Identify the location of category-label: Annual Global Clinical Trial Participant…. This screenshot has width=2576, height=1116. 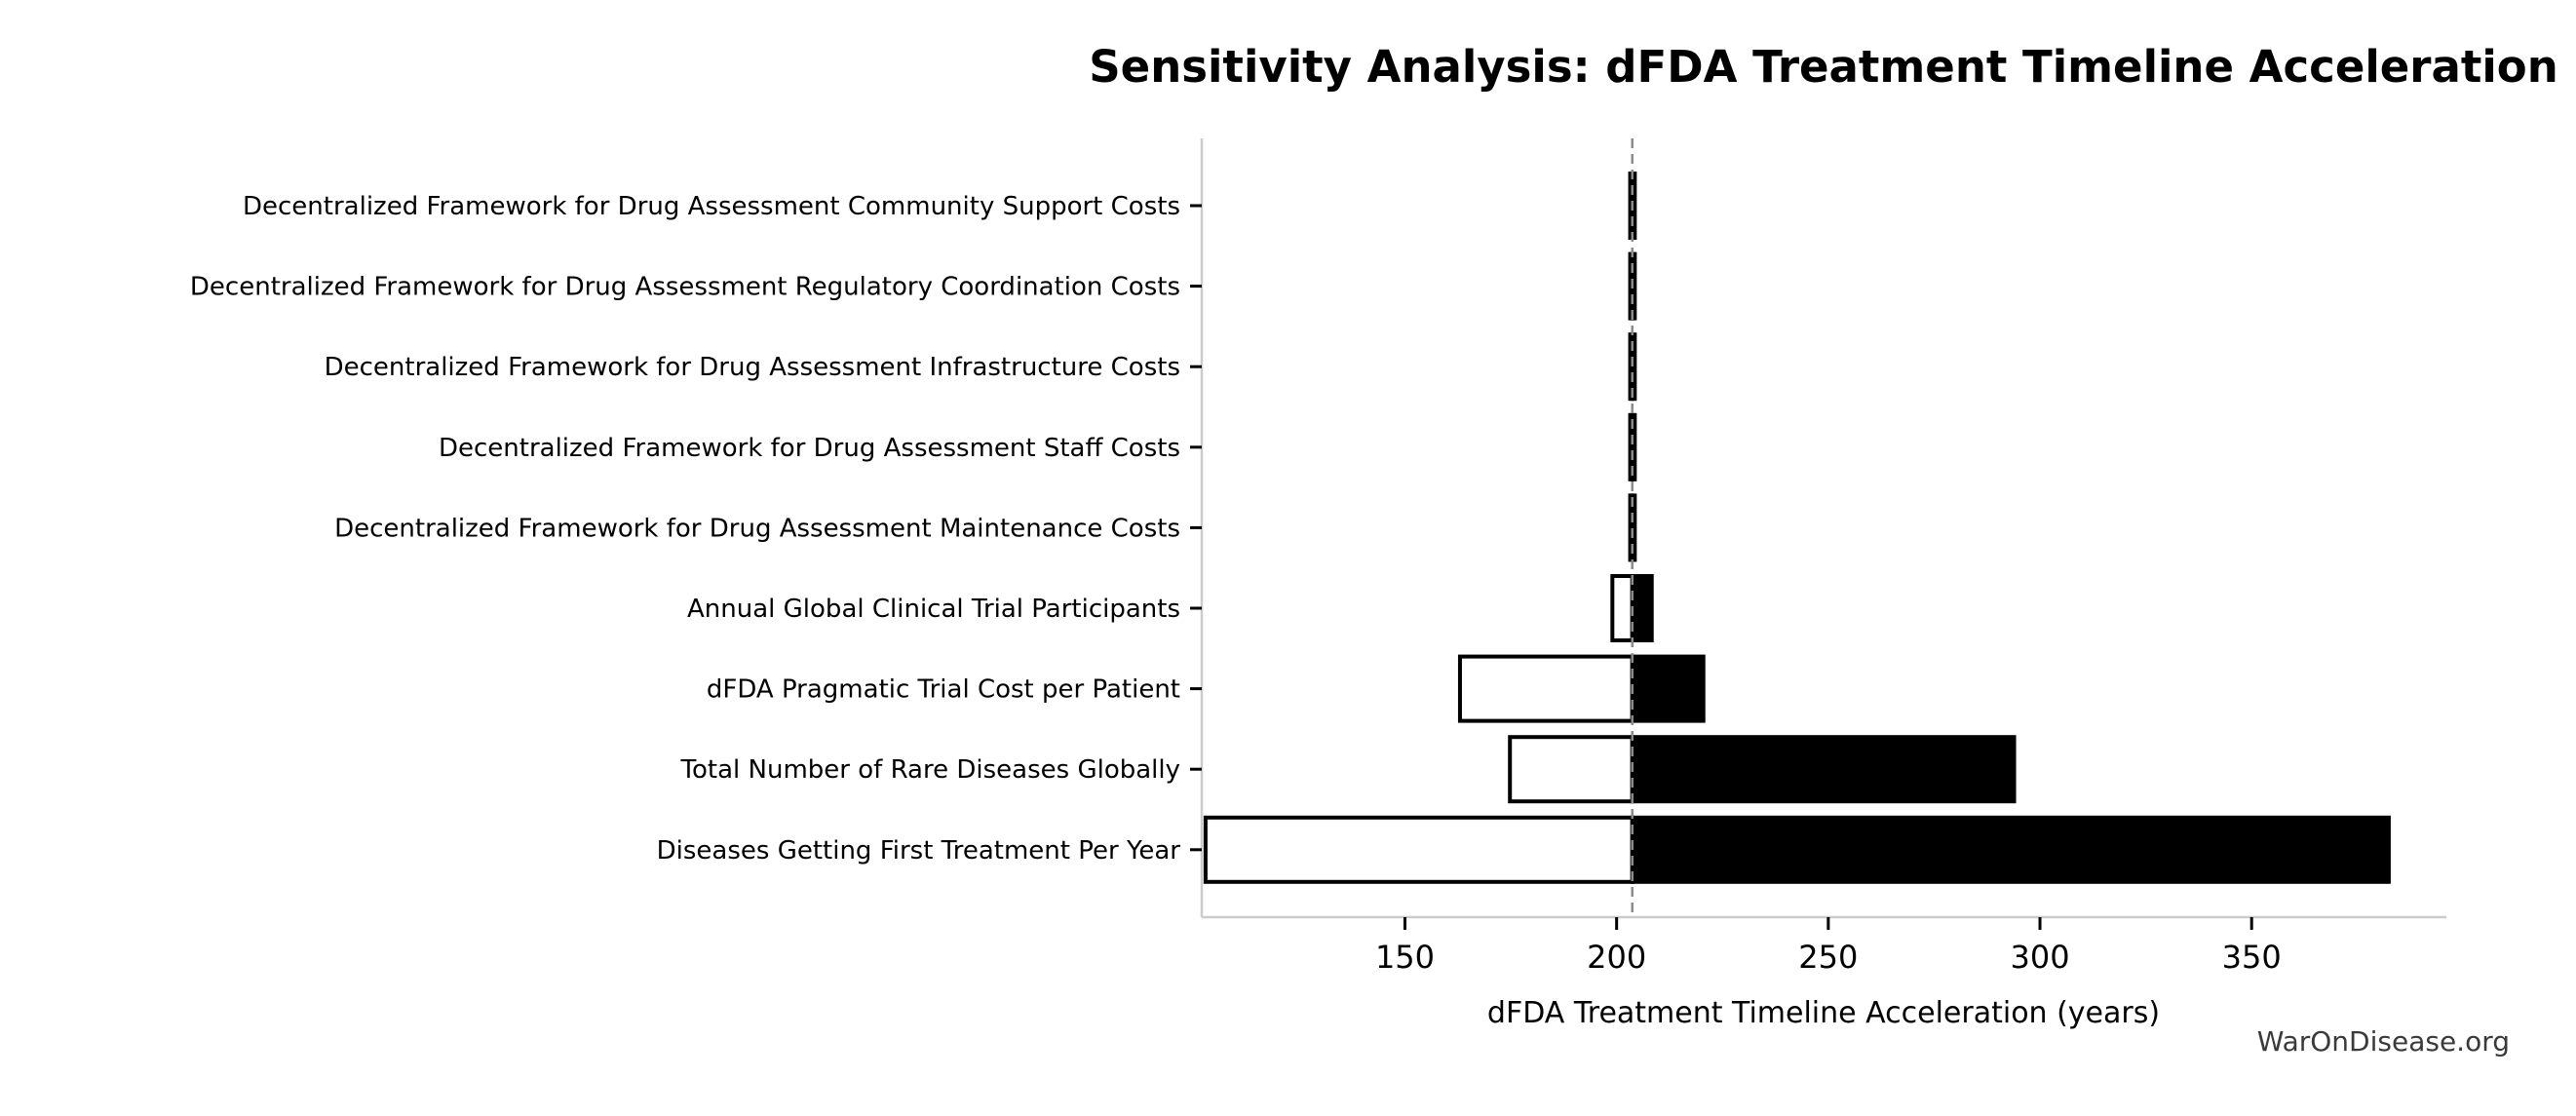
(933, 609).